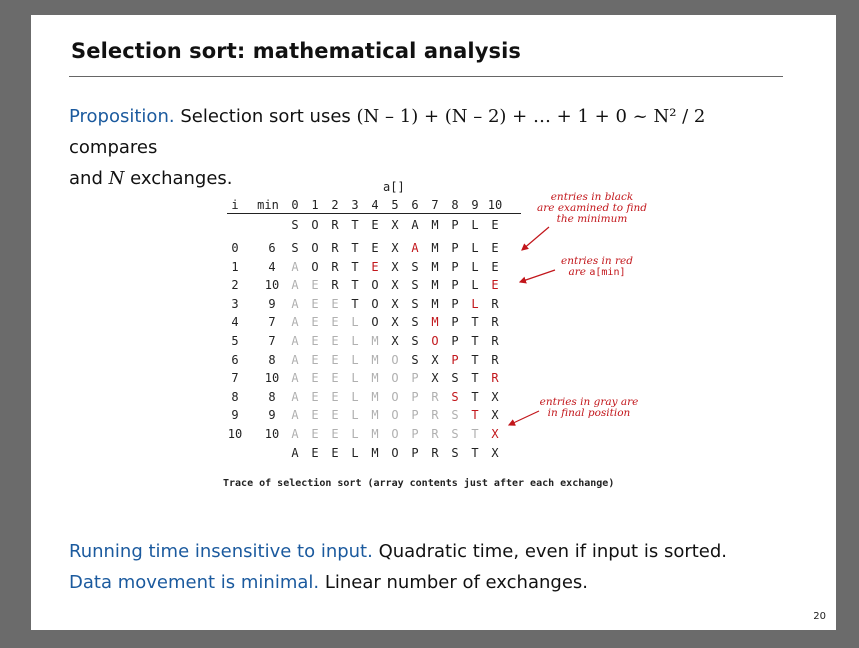 The image size is (859, 648). Describe the element at coordinates (531, 116) in the screenshot. I see `proposition-formula: (N – 1) + (N – 2) + … + 1 + 0 ~ N² / 2` at that location.